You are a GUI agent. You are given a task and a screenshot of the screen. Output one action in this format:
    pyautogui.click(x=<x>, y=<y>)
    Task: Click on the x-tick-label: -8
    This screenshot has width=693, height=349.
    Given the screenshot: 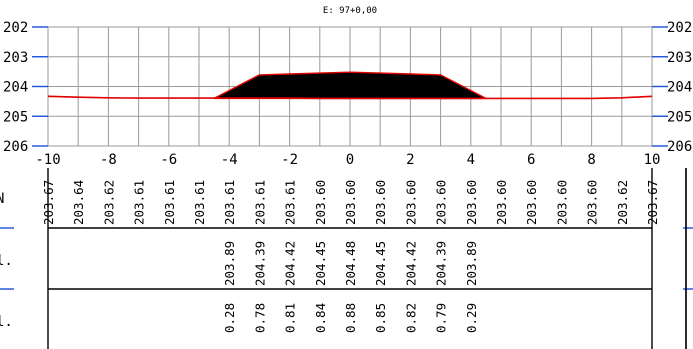 What is the action you would take?
    pyautogui.click(x=108, y=160)
    